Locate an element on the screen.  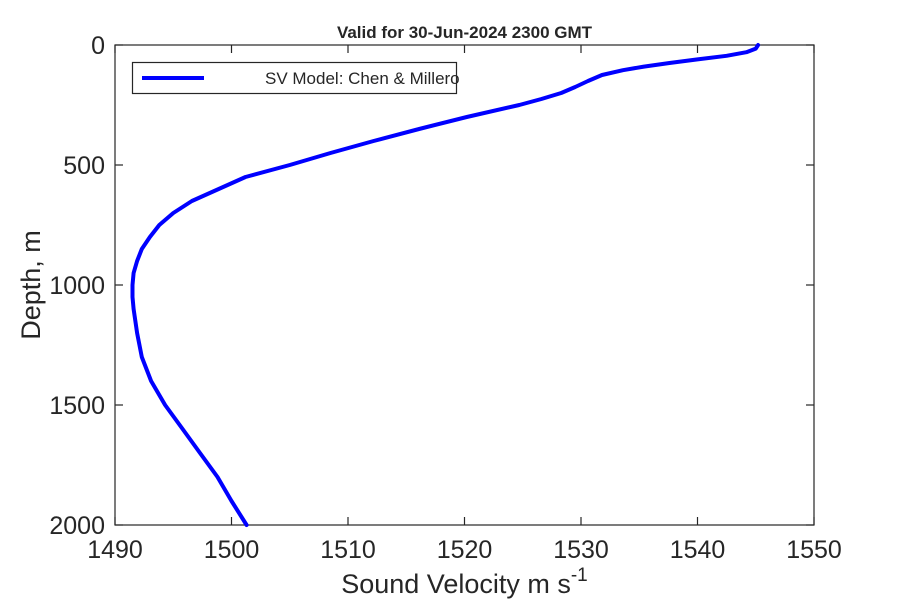
legend-entry-label: SV Model: Chen & Millero is located at coordinates (362, 78).